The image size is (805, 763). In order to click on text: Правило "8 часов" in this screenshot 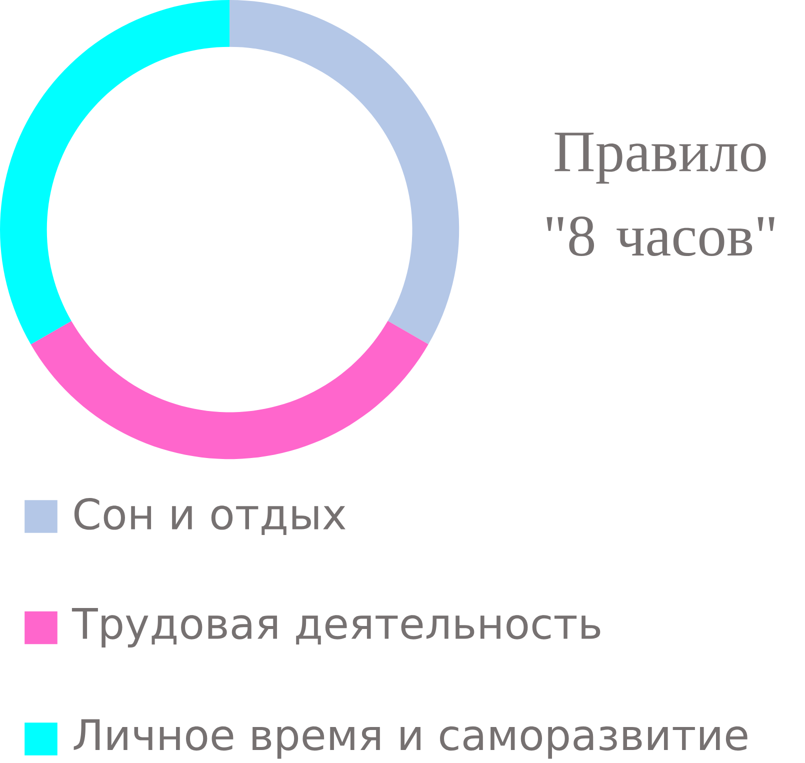, I will do `click(660, 194)`.